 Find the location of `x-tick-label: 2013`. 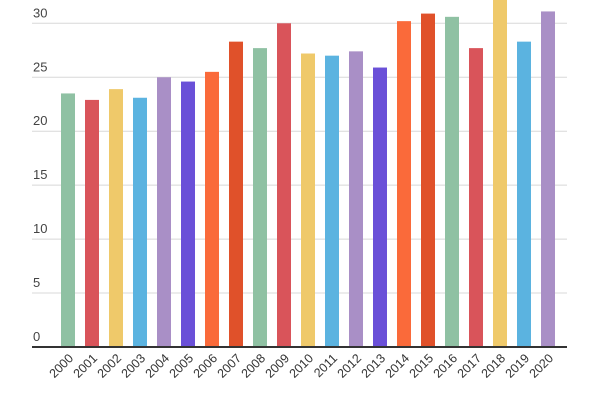

x-tick-label: 2013 is located at coordinates (374, 366).